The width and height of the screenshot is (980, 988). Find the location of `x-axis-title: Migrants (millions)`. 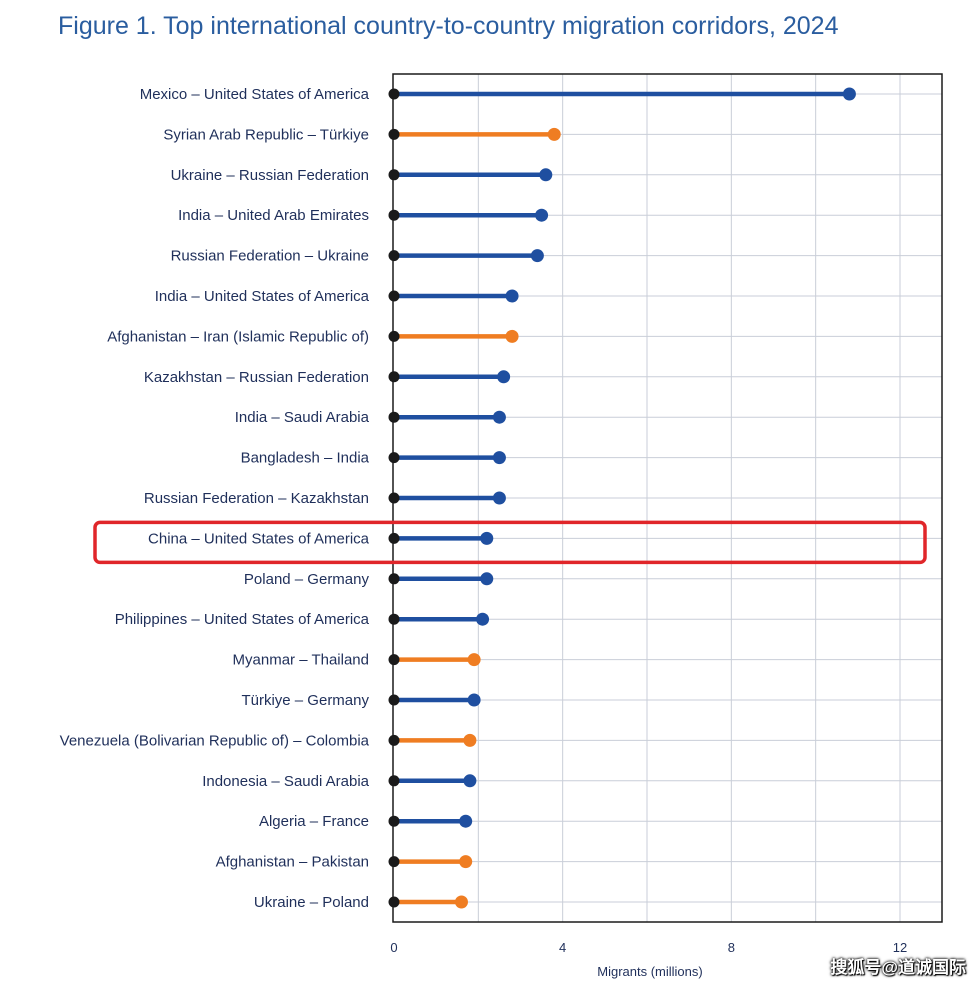

x-axis-title: Migrants (millions) is located at coordinates (649, 971).